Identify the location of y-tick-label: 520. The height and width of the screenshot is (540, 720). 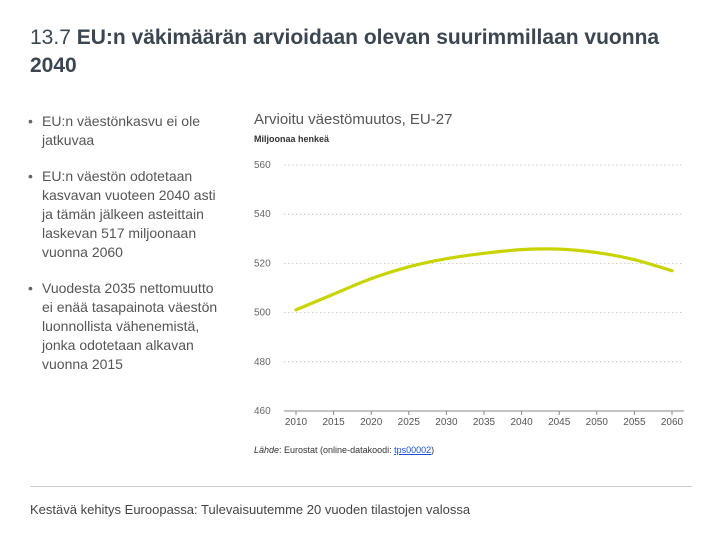
(262, 263).